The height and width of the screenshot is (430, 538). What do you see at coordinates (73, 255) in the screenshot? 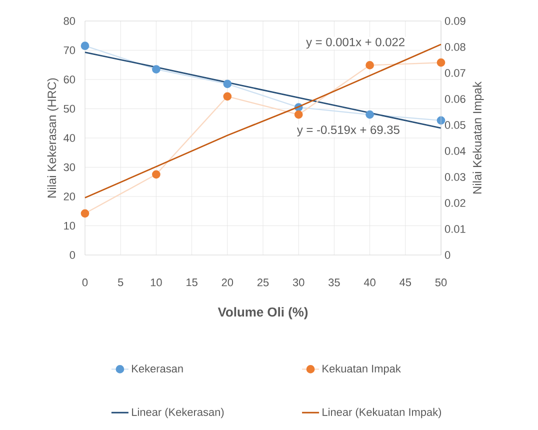
I see `y-tick-label: 0` at bounding box center [73, 255].